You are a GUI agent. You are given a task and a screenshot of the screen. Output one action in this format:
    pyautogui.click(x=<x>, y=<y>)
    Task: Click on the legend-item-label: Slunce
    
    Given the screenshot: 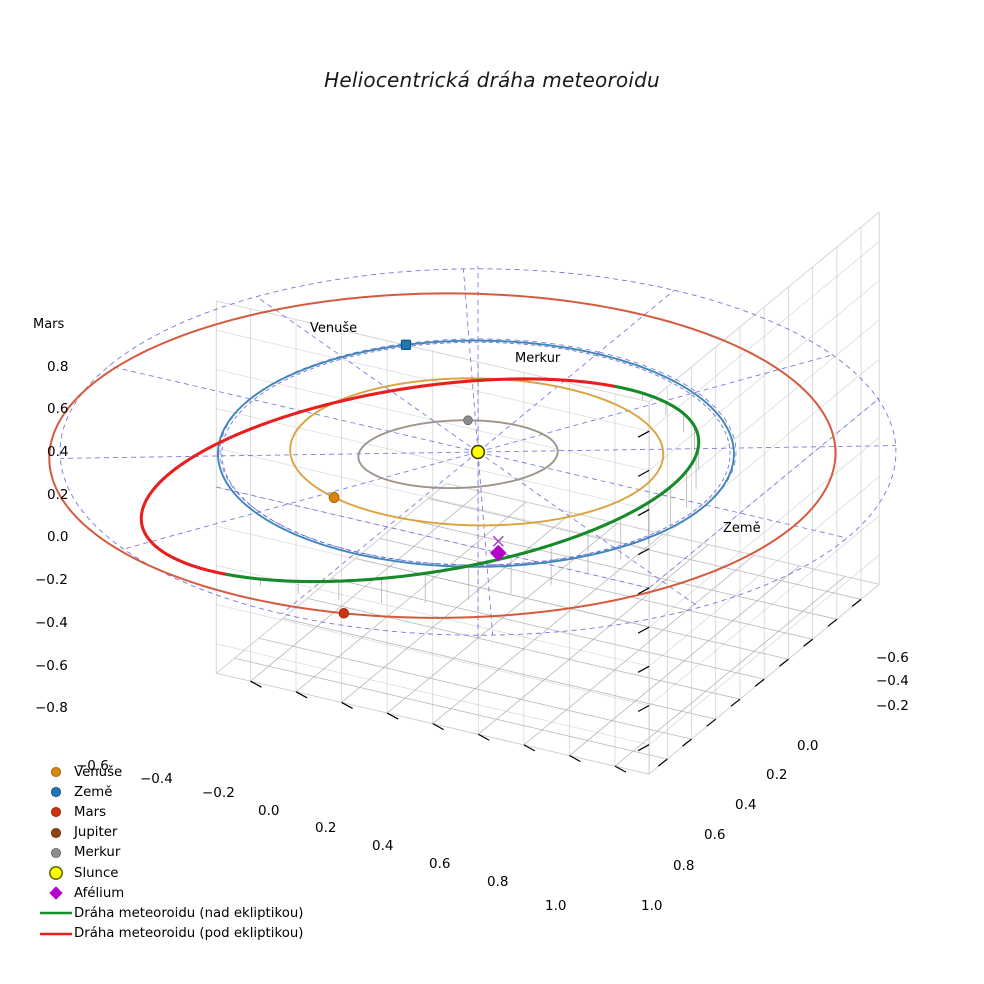 What is the action you would take?
    pyautogui.click(x=96, y=873)
    